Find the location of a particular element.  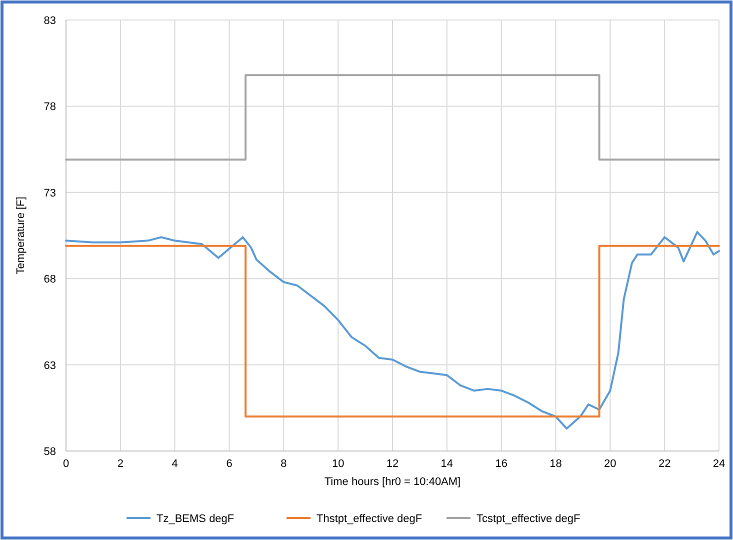

x-tick-label: 0 is located at coordinates (66, 464).